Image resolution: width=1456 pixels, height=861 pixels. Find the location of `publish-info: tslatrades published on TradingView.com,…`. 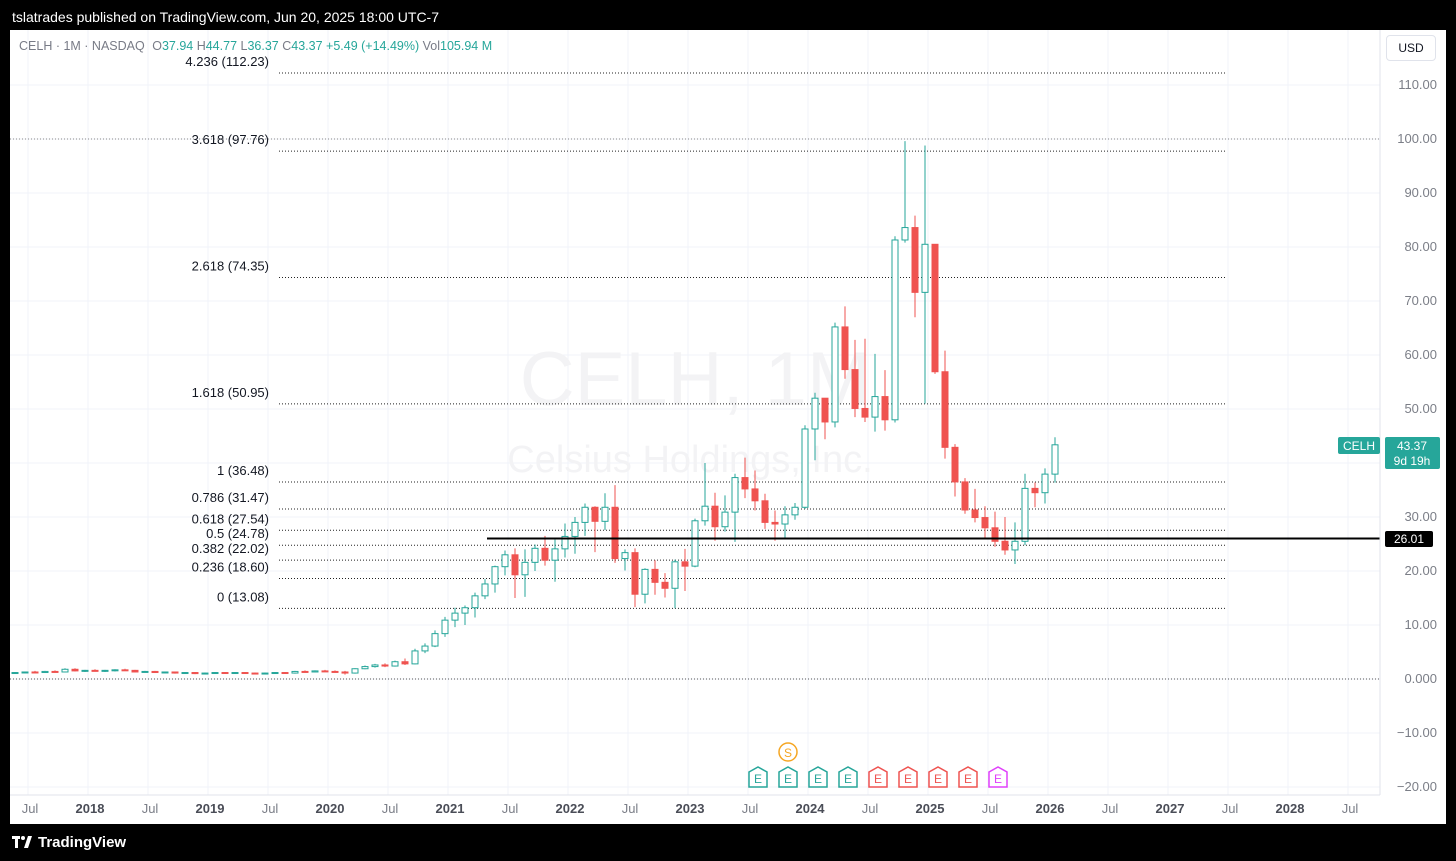

publish-info: tslatrades published on TradingView.com,… is located at coordinates (225, 17).